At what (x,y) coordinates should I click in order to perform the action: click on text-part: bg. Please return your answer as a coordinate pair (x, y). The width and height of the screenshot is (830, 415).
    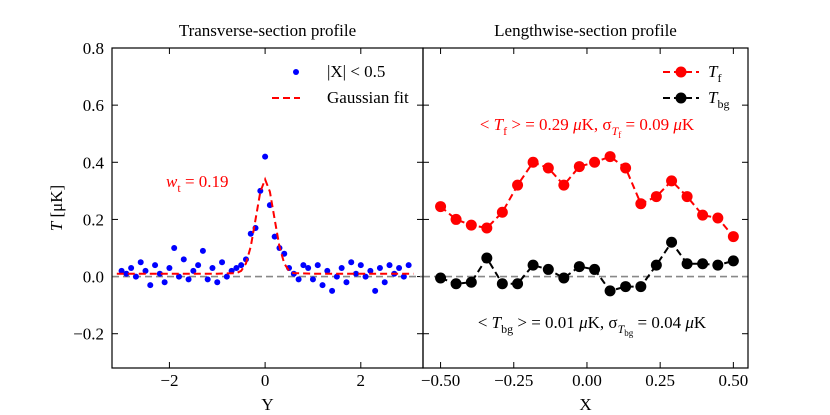
    Looking at the image, I should click on (723, 104).